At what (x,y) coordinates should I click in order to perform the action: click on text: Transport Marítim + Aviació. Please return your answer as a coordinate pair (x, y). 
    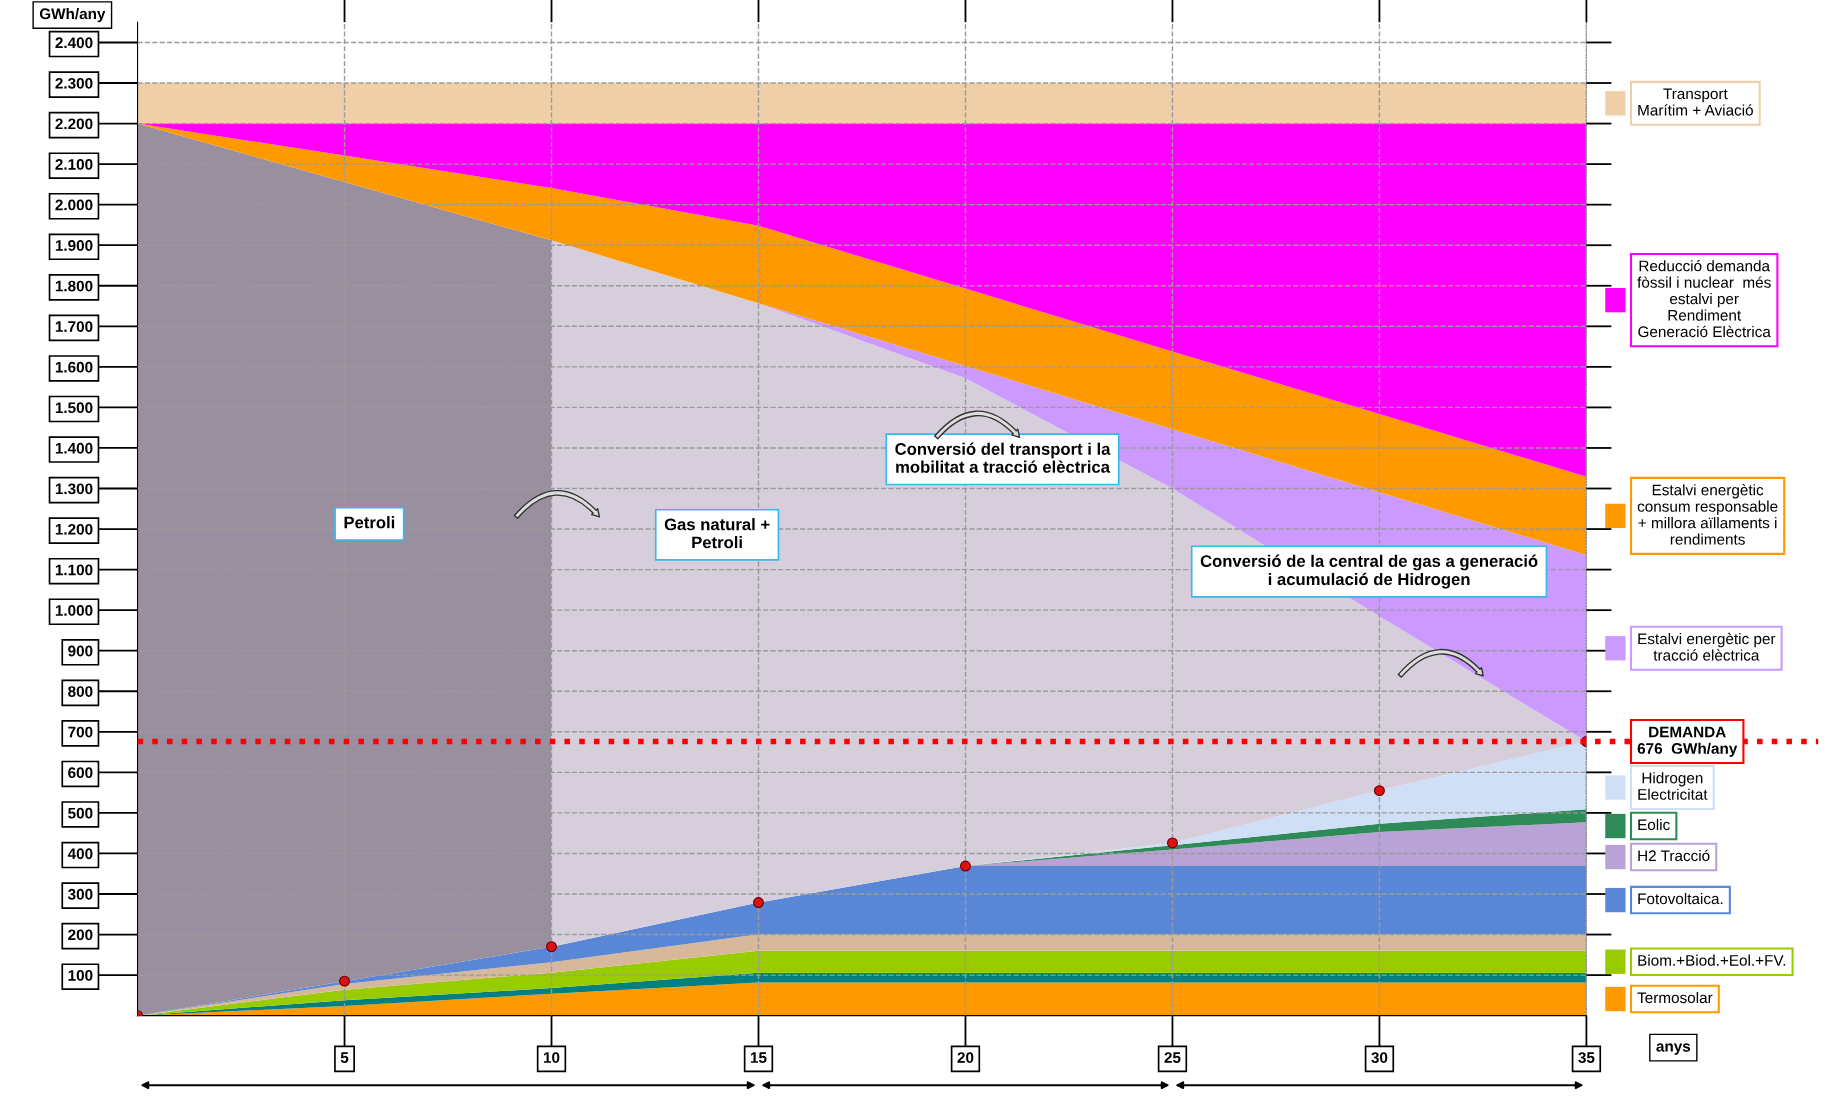
    Looking at the image, I should click on (1695, 102).